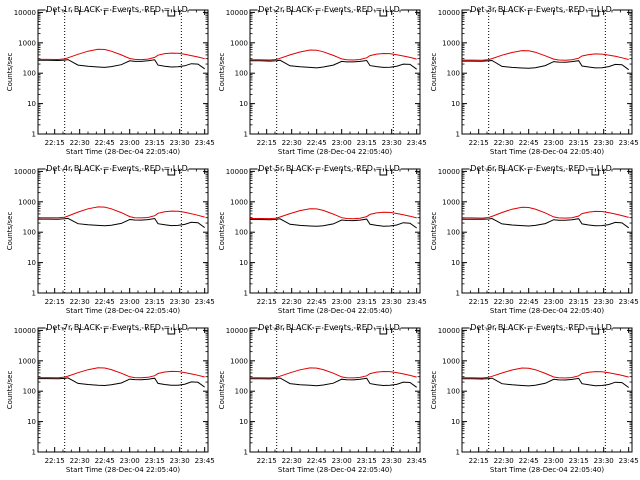 The image size is (640, 480). Describe the element at coordinates (541, 327) in the screenshot. I see `panel-title: Det 9r BLACK = Events, RED = LLD` at that location.